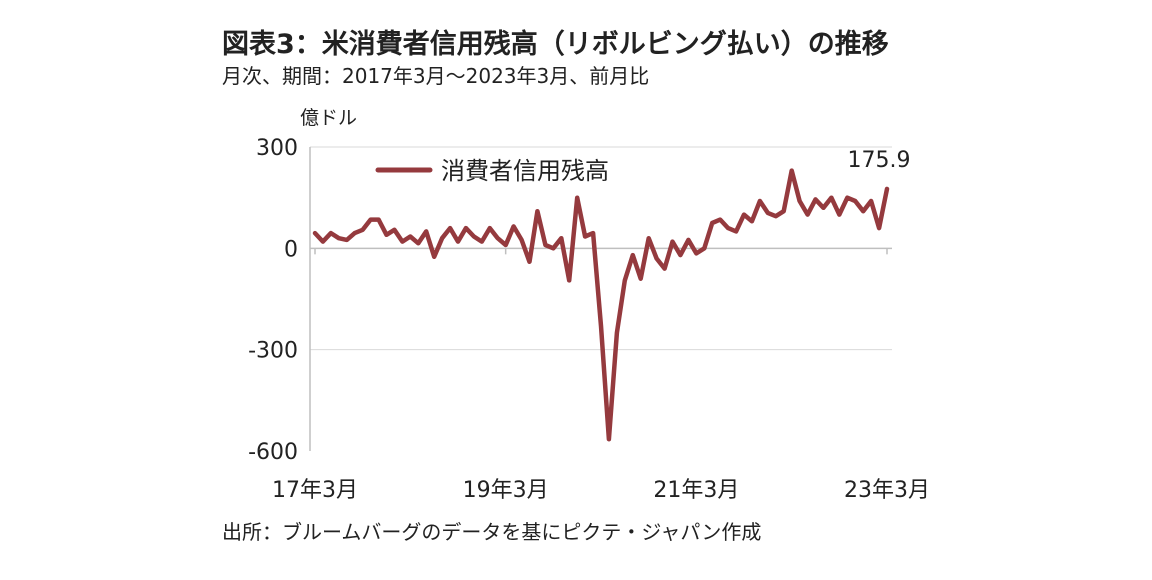 This screenshot has height=580, width=1152. Describe the element at coordinates (273, 452) in the screenshot. I see `y-tick-label: -600` at that location.